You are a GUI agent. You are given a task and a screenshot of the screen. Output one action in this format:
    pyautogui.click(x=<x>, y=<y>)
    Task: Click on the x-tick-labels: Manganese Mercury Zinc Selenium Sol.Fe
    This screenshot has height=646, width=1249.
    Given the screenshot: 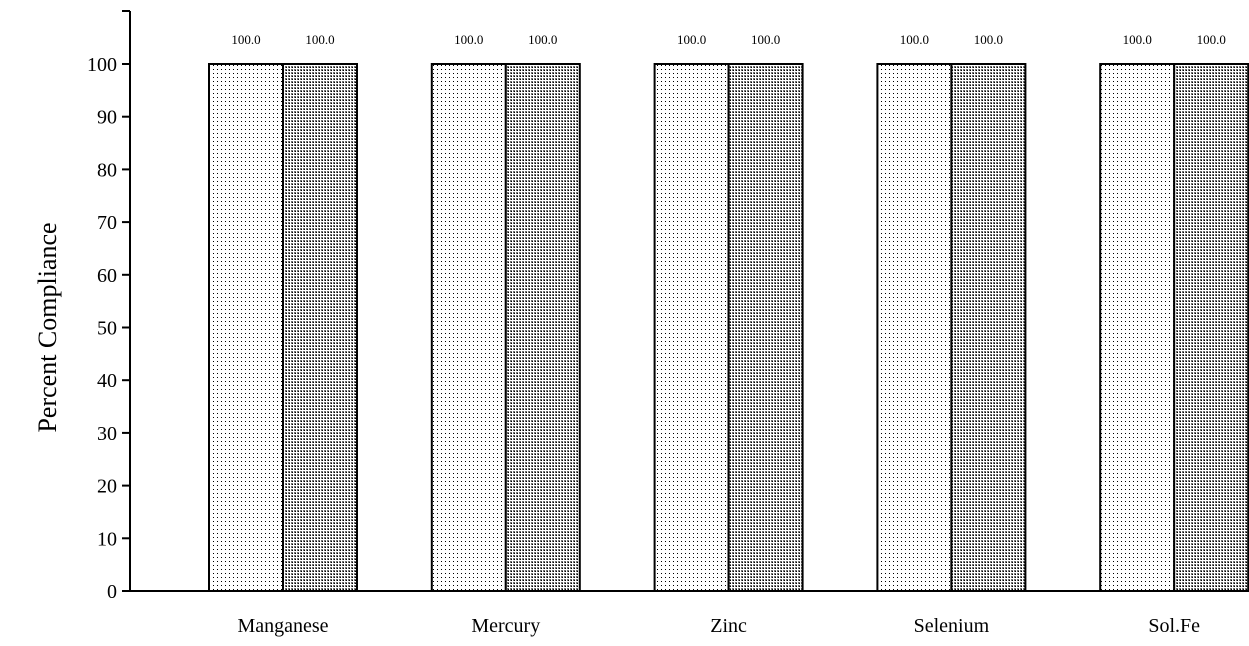 What is the action you would take?
    pyautogui.click(x=718, y=626)
    